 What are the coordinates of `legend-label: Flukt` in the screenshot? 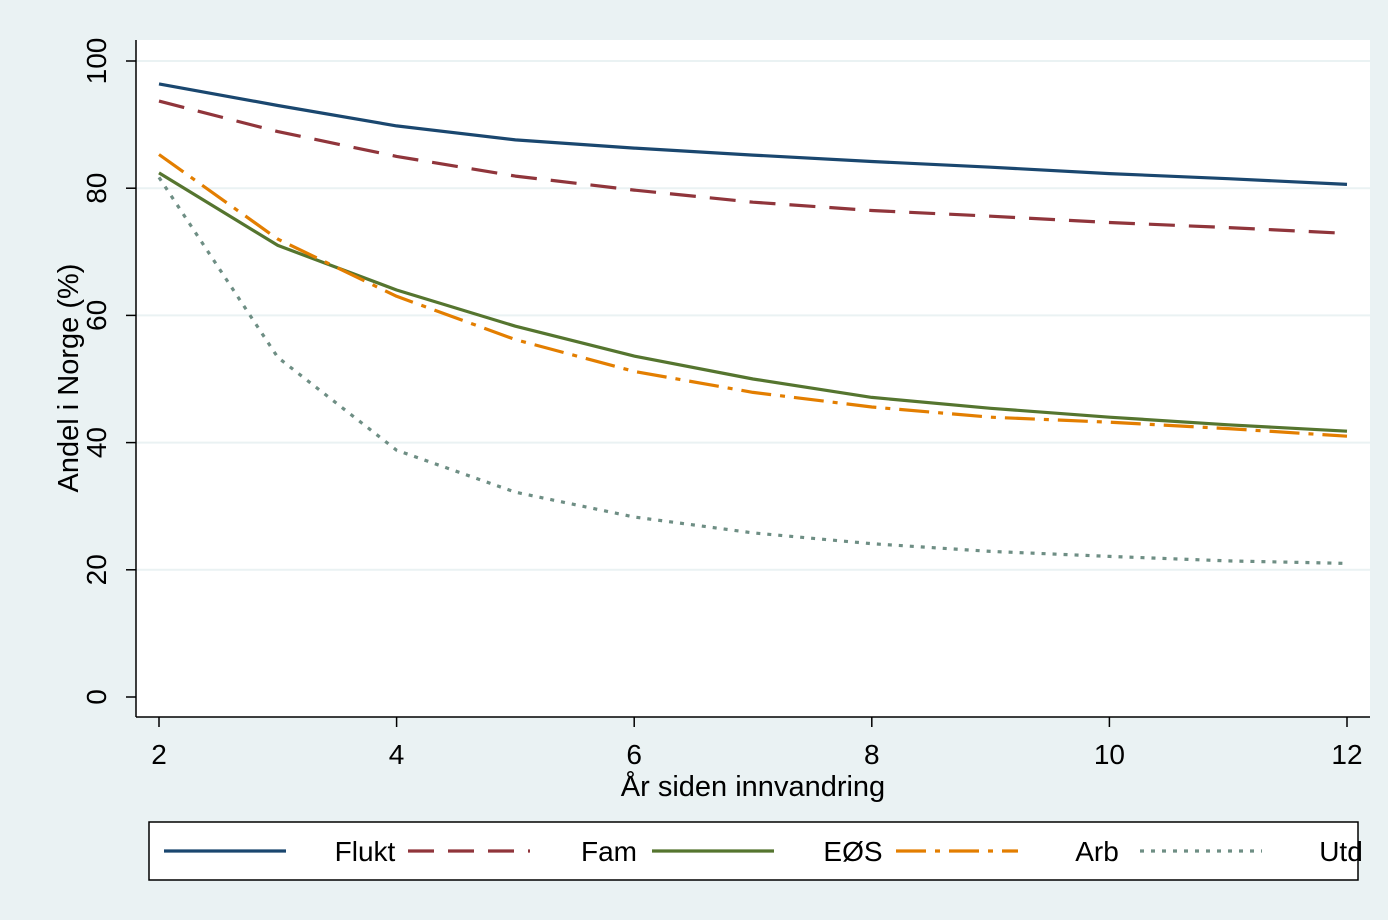 It's located at (365, 851).